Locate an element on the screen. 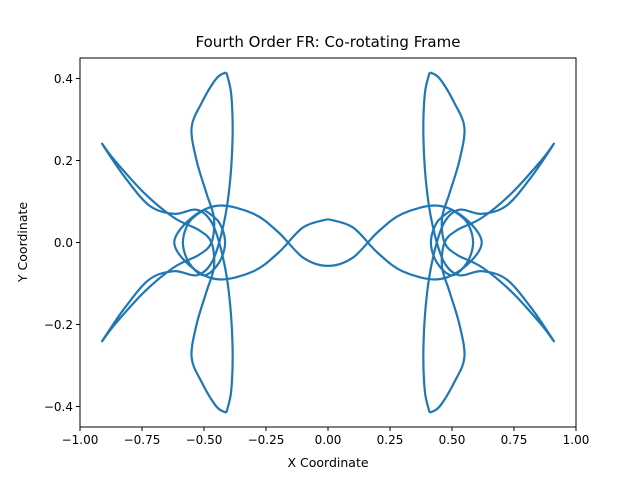 The image size is (640, 484). y-tick-label: 0.0 is located at coordinates (63, 243).